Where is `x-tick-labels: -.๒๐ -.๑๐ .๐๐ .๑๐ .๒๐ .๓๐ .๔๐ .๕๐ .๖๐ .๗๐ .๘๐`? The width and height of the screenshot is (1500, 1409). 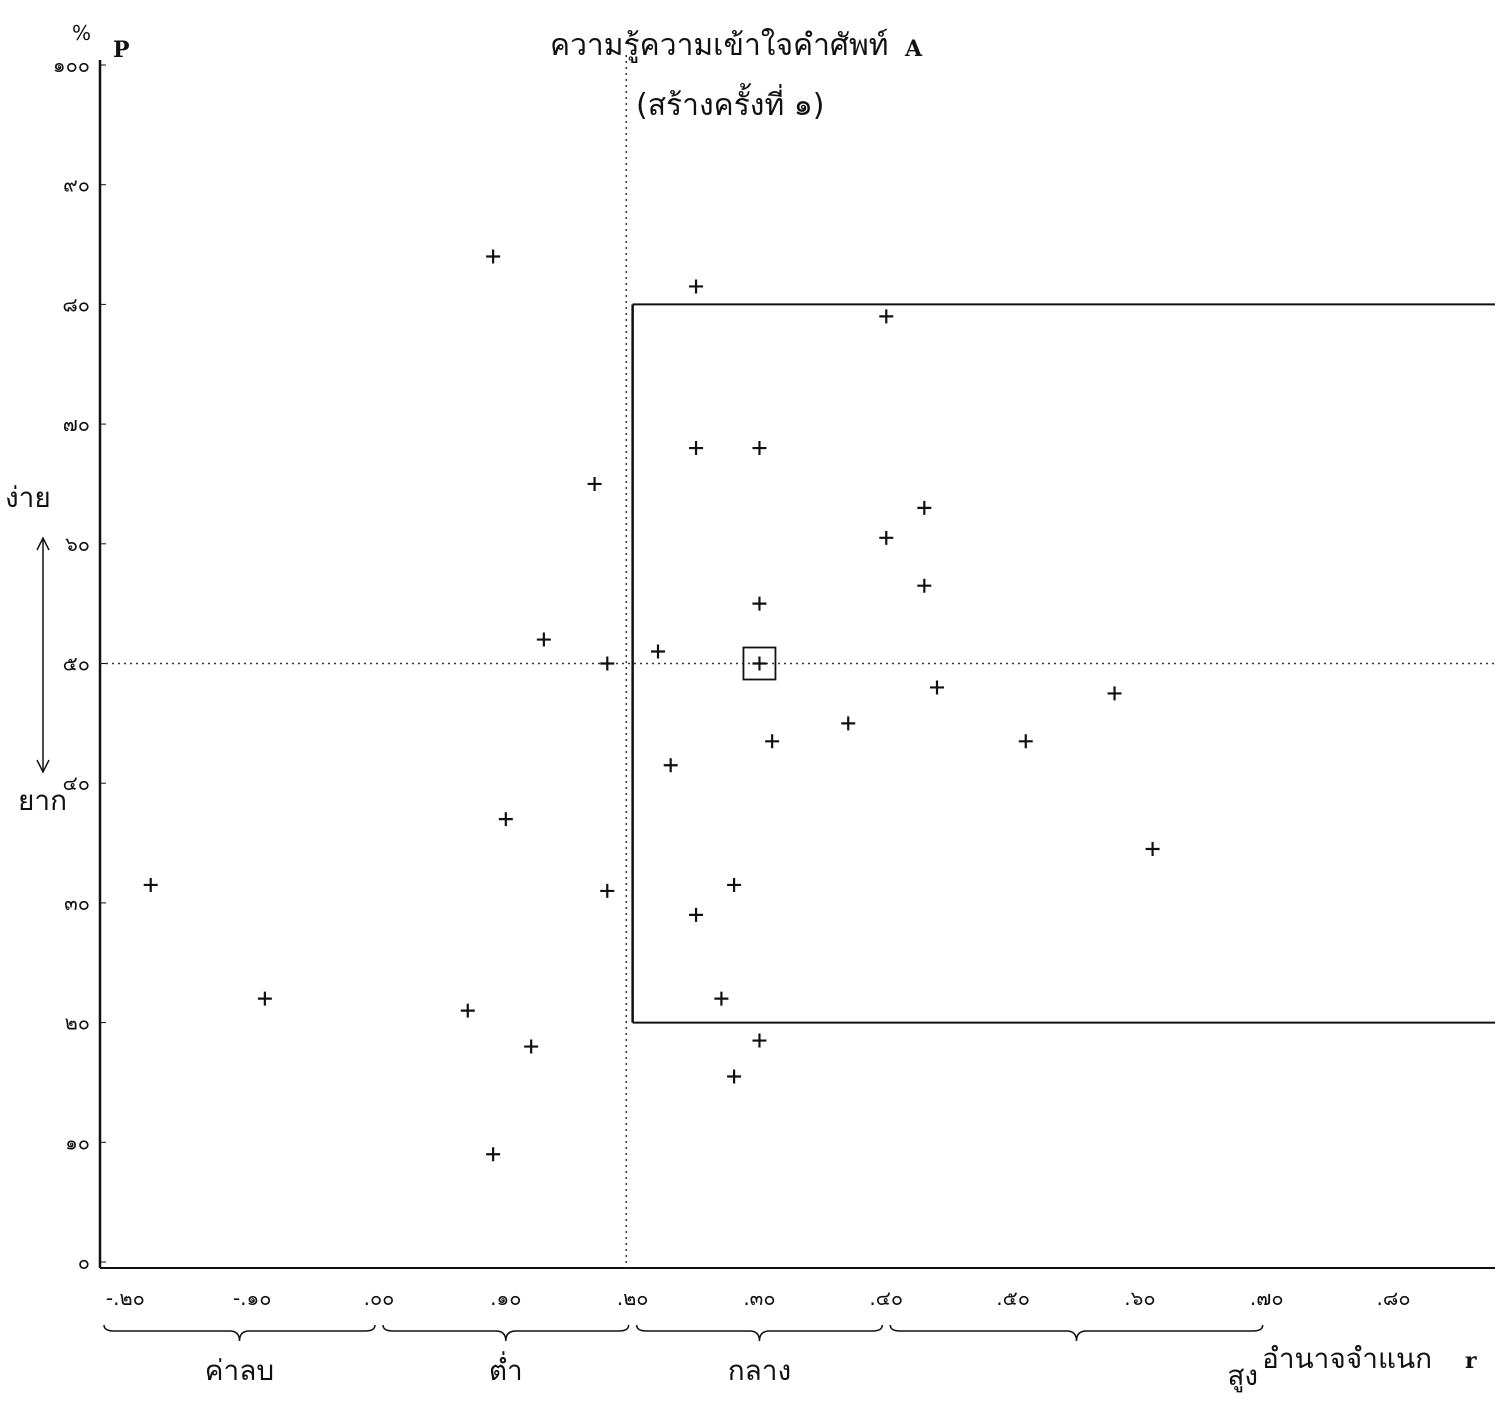 x-tick-labels: -.๒๐ -.๑๐ .๐๐ .๑๐ .๒๐ .๓๐ .๔๐ .๕๐ .๖๐ .๗๐ .๘๐ is located at coordinates (758, 1298).